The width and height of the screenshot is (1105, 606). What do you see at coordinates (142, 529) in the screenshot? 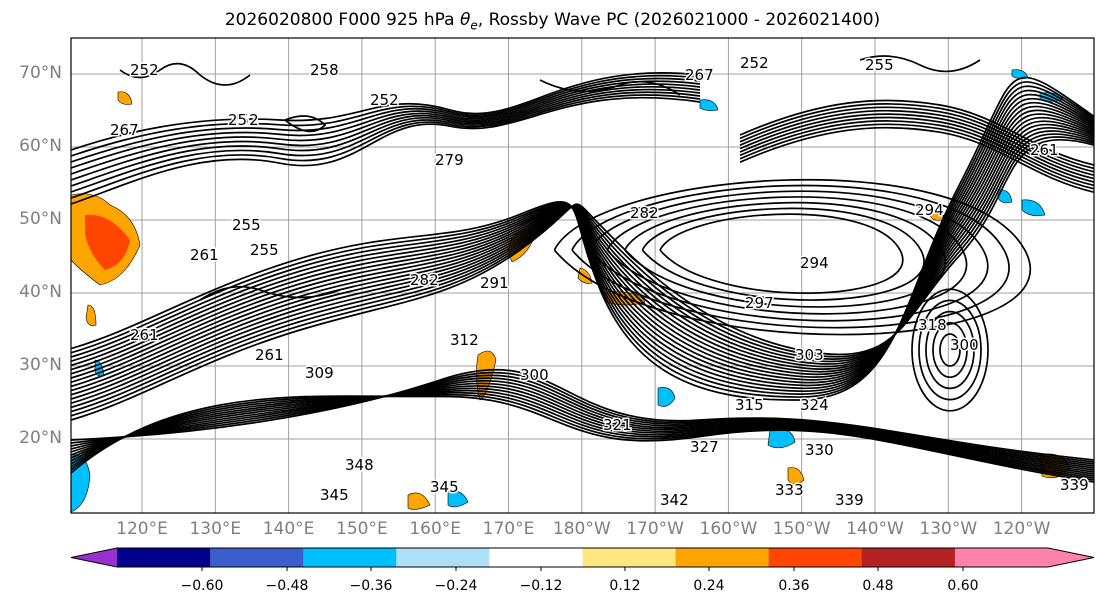
I see `longitude-label: 120°E` at bounding box center [142, 529].